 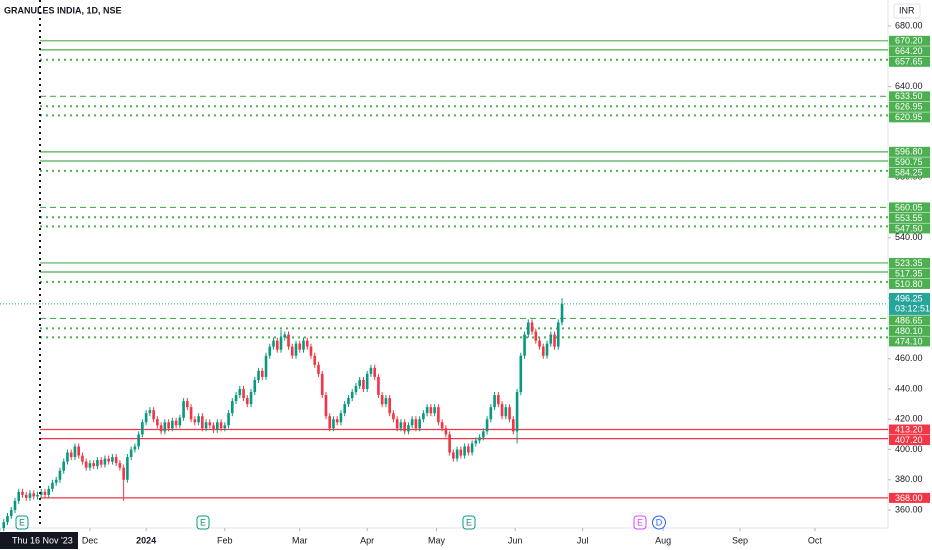 I want to click on level-label: 657.65, so click(x=909, y=62).